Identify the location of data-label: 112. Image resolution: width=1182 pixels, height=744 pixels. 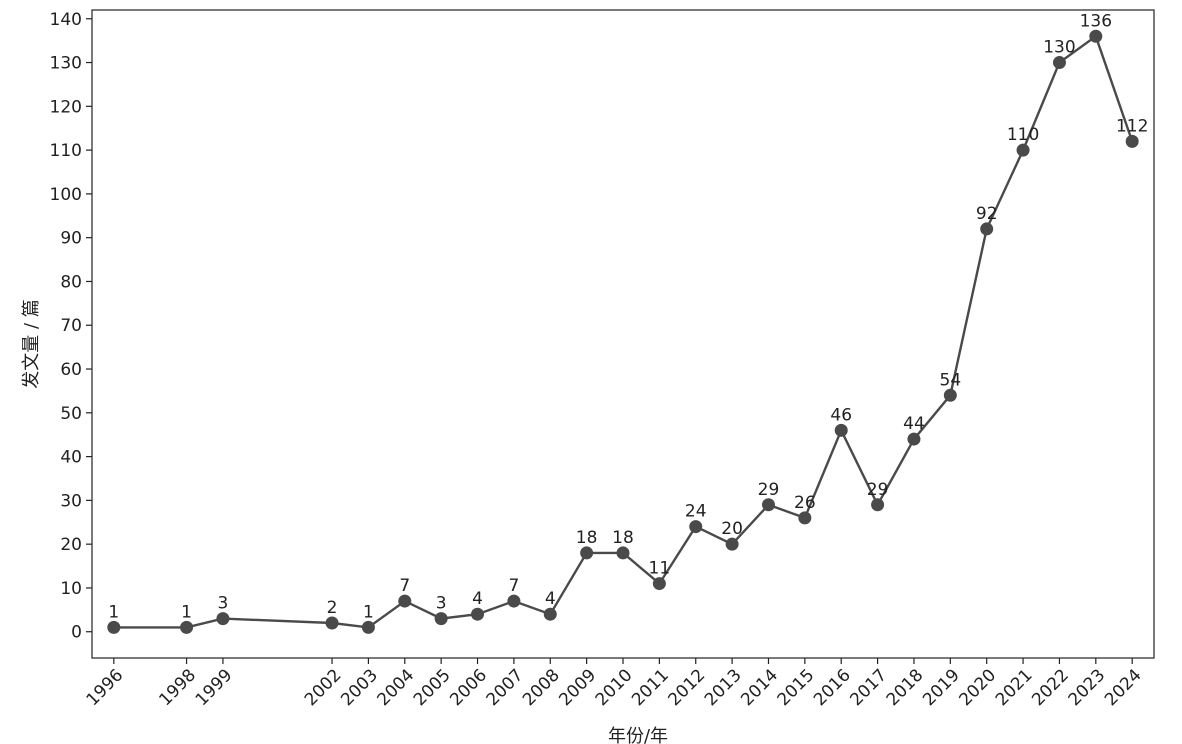
(1132, 126).